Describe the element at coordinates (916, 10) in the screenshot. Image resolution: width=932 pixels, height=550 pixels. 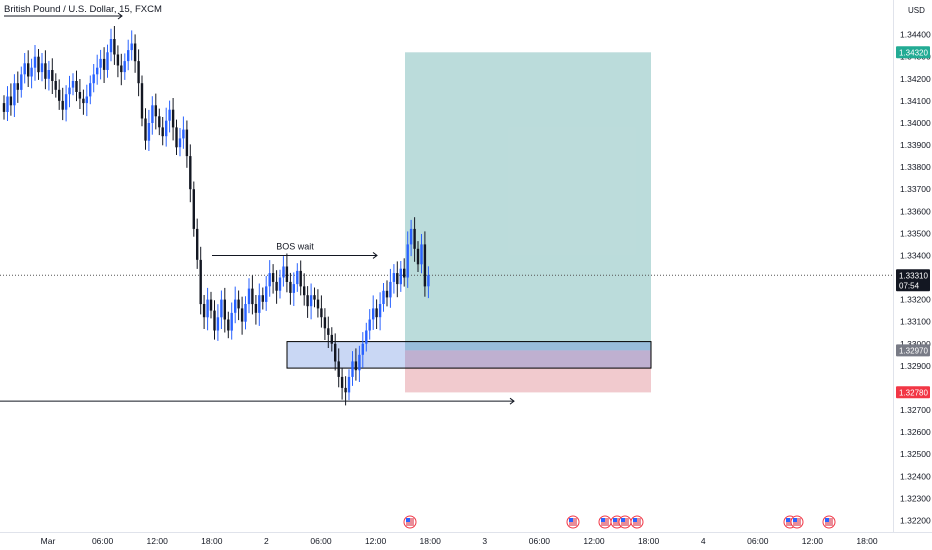
I see `currency-label: USD` at that location.